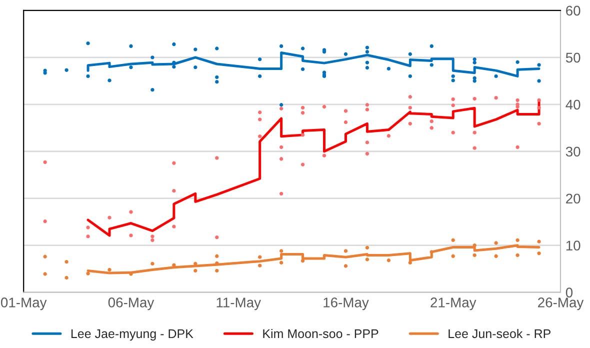 The height and width of the screenshot is (348, 590). Describe the element at coordinates (238, 304) in the screenshot. I see `x-tick-label: 11-May` at that location.